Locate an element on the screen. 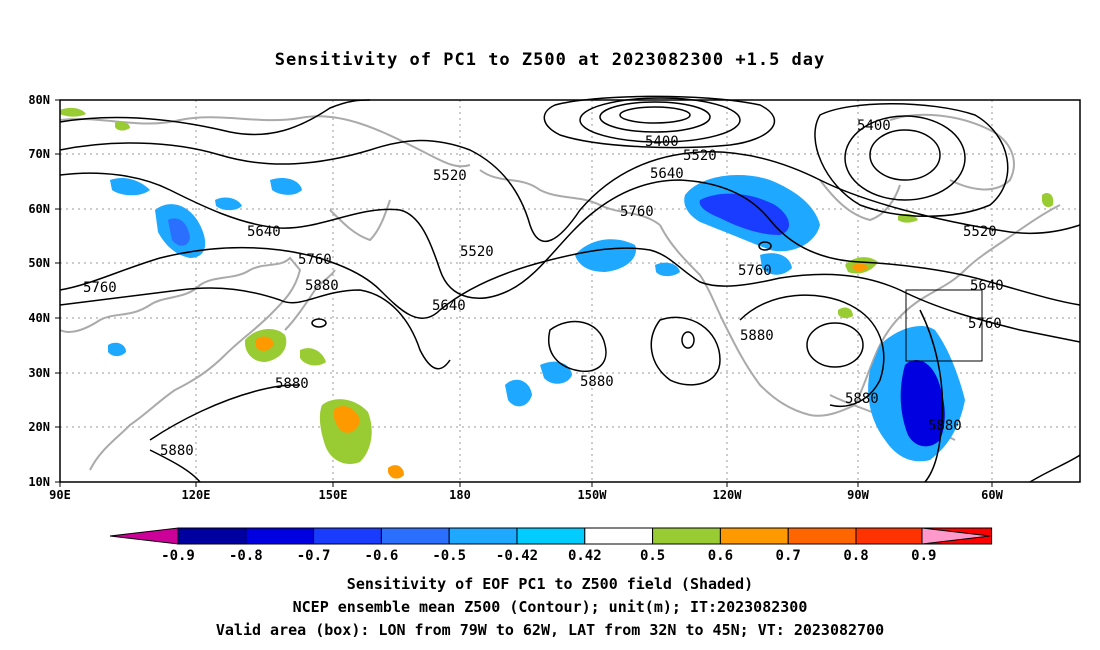 This screenshot has width=1100, height=650. coast-east-asia is located at coordinates (180, 363).